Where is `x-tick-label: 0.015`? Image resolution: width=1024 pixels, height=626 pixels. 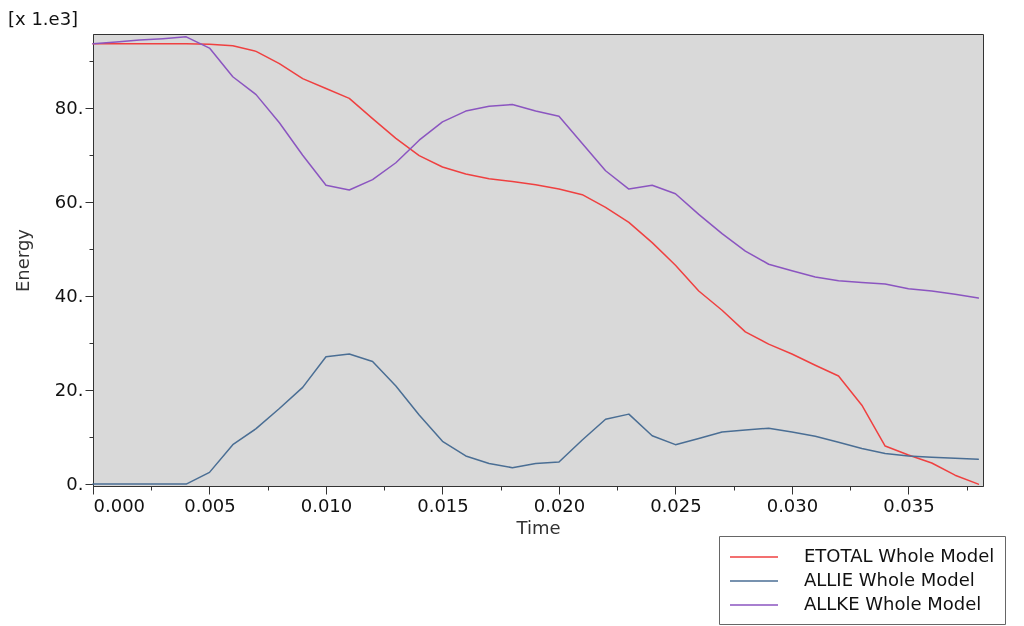 x-tick-label: 0.015 is located at coordinates (443, 505).